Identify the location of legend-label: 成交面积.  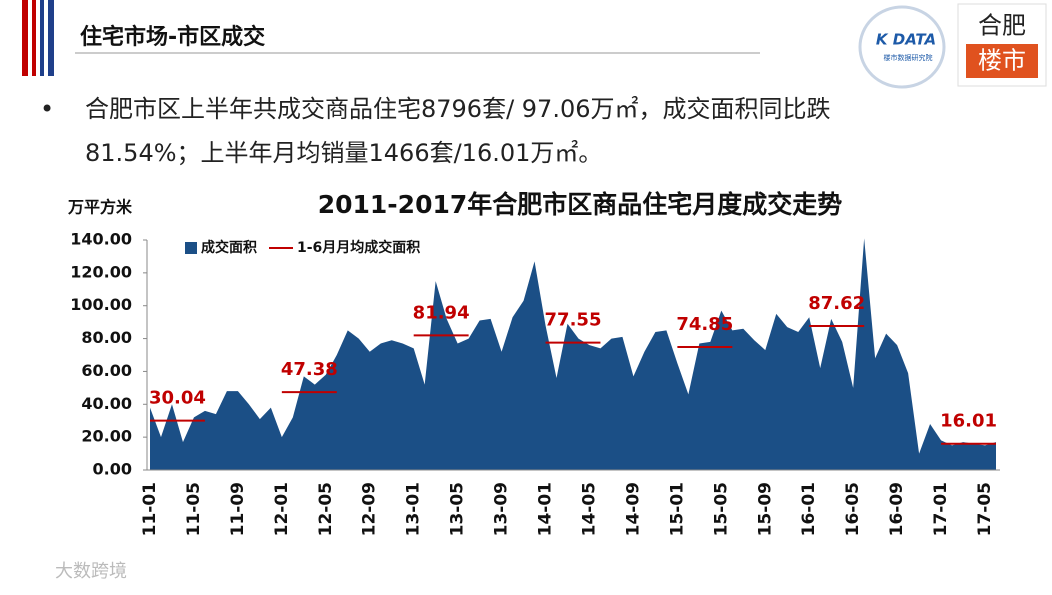
(229, 247).